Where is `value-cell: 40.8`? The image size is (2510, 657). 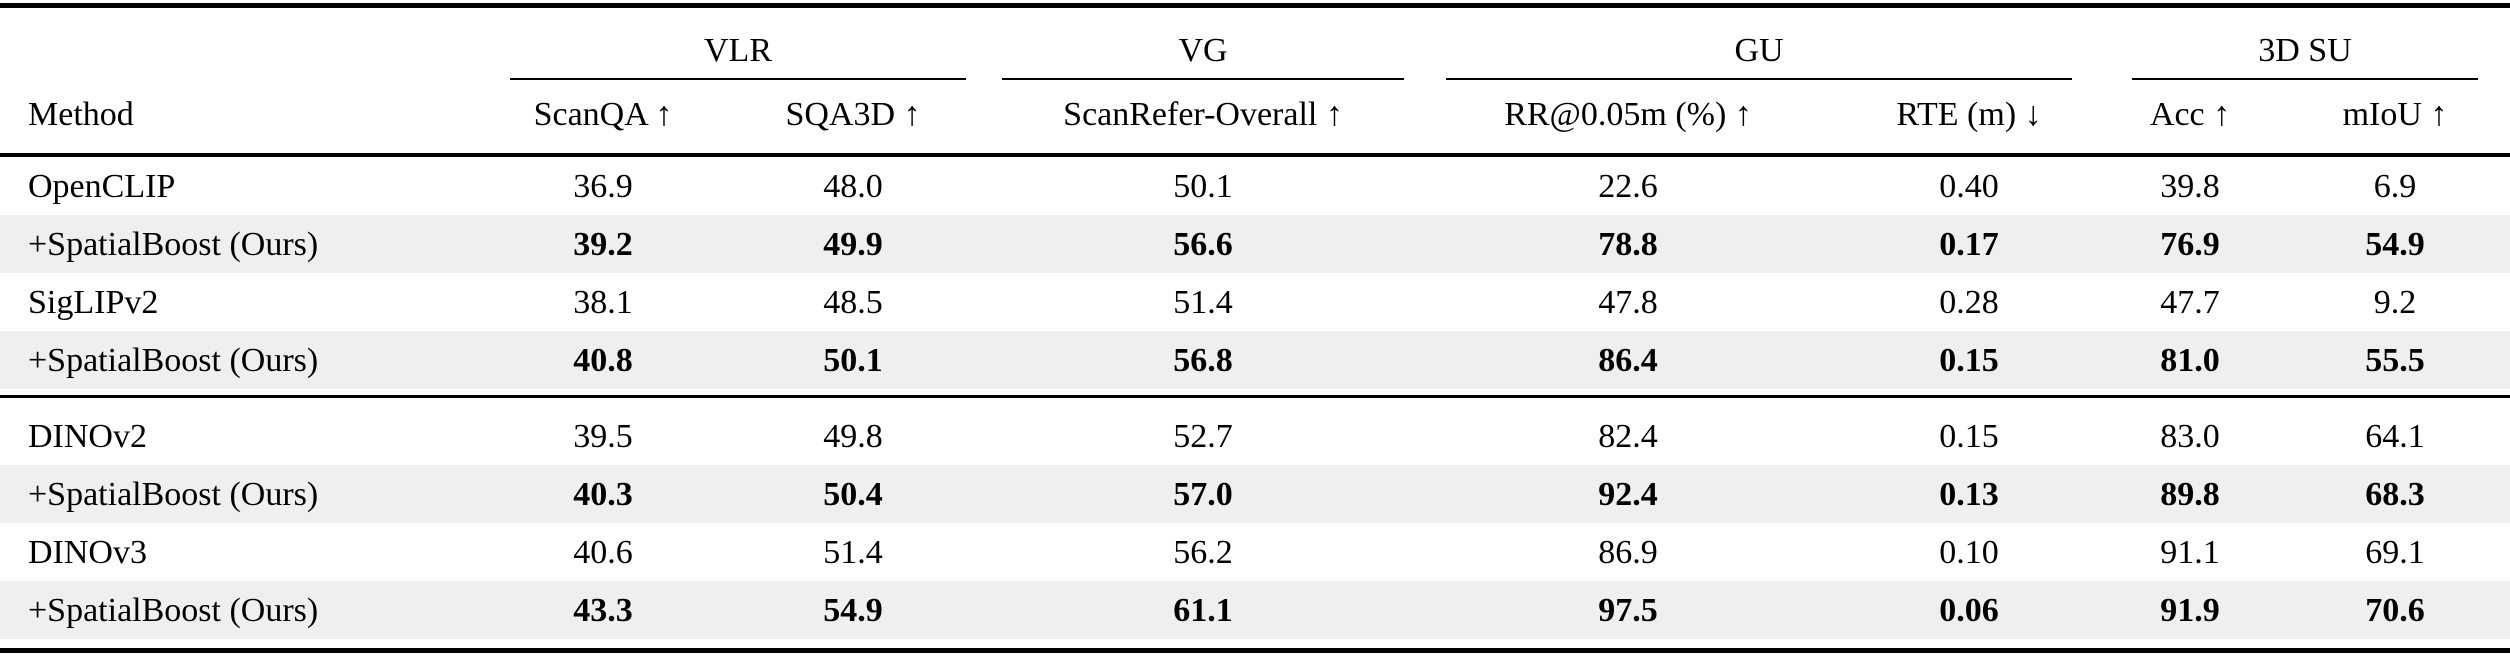
value-cell: 40.8 is located at coordinates (603, 360).